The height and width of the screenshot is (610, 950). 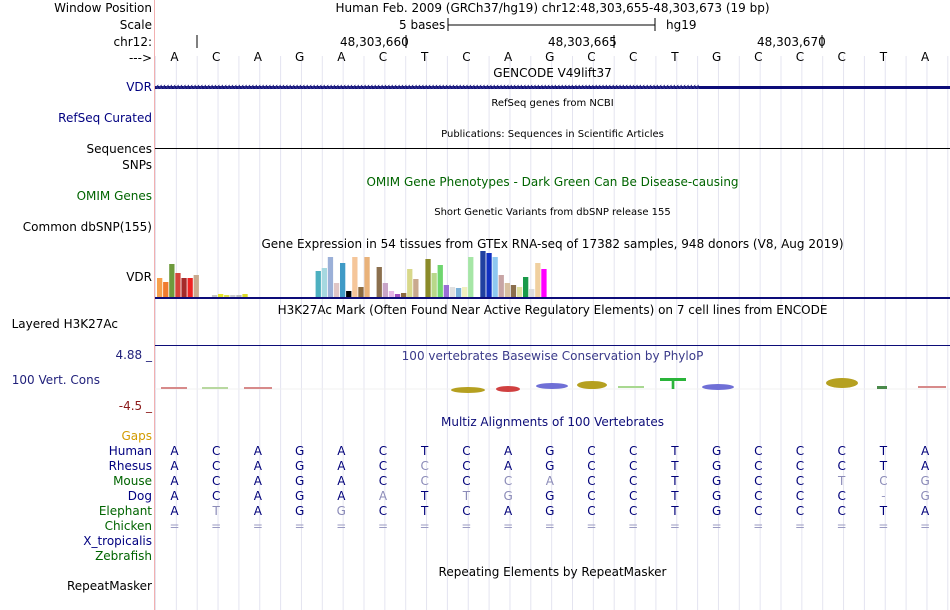 What do you see at coordinates (130, 466) in the screenshot?
I see `species-label-rhesus: Rhesus` at bounding box center [130, 466].